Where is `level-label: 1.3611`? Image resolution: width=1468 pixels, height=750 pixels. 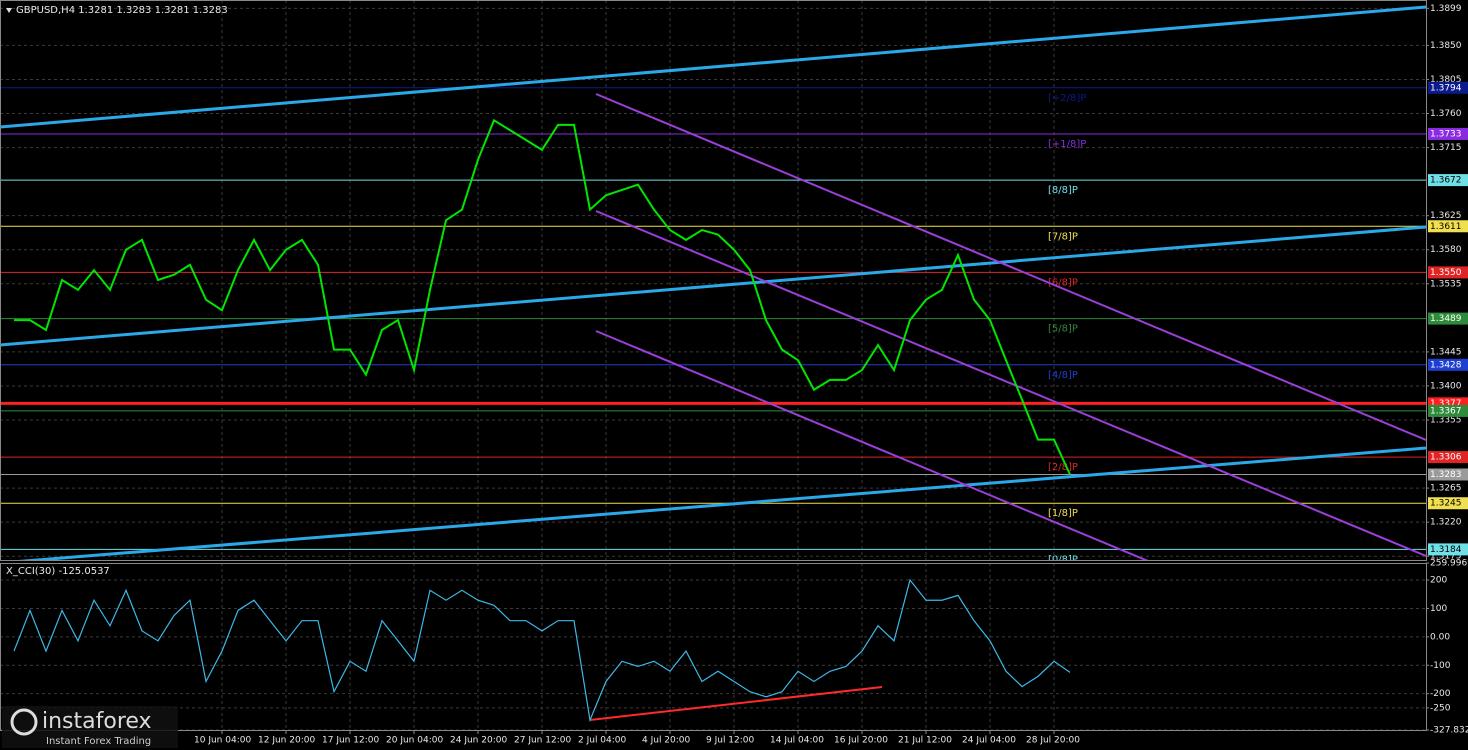 level-label: 1.3611 is located at coordinates (1446, 227).